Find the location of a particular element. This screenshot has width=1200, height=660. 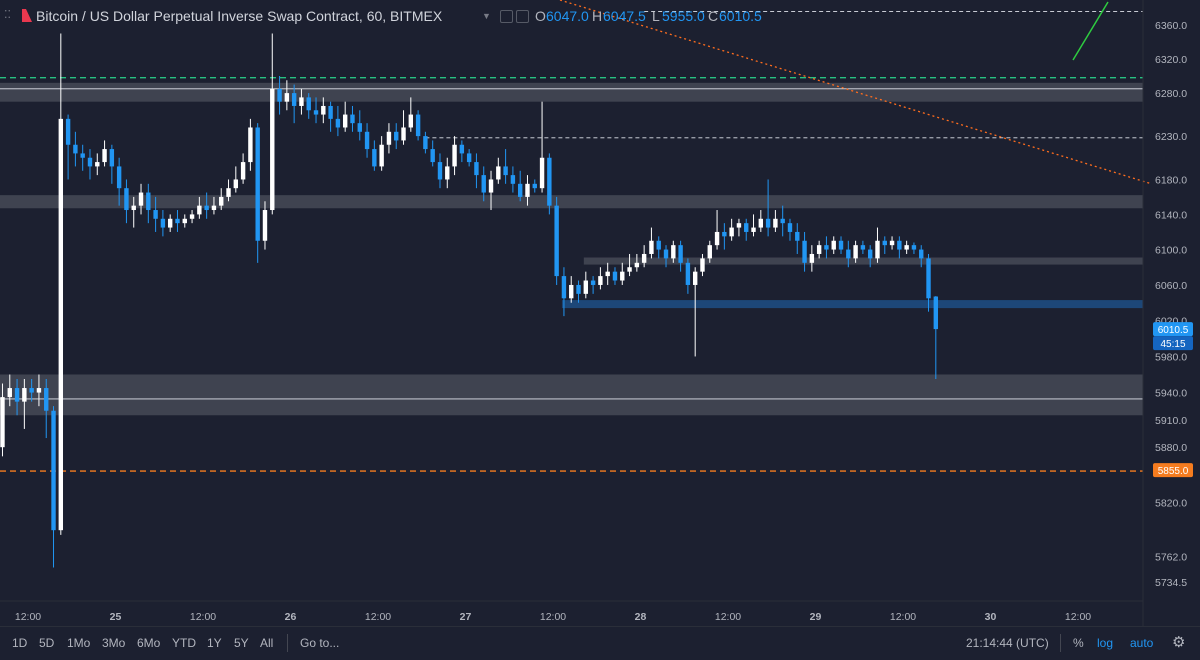

price-tag-label: 6010.5 is located at coordinates (1173, 330).